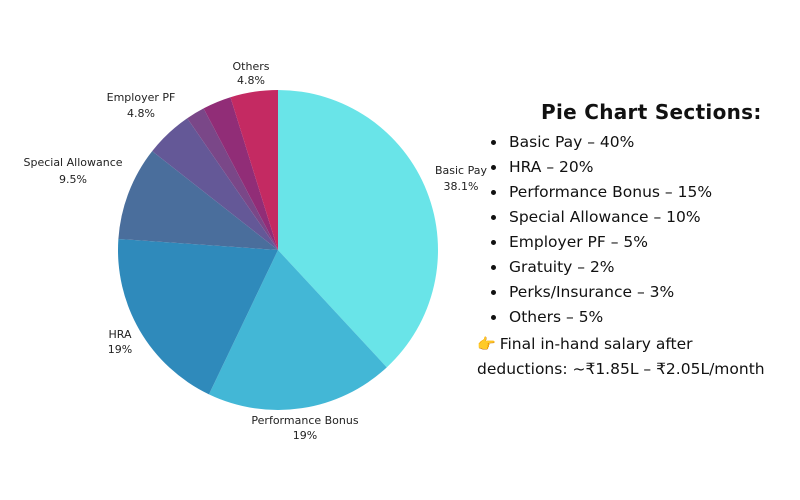  I want to click on slice-name-label: Performance Bonus, so click(304, 420).